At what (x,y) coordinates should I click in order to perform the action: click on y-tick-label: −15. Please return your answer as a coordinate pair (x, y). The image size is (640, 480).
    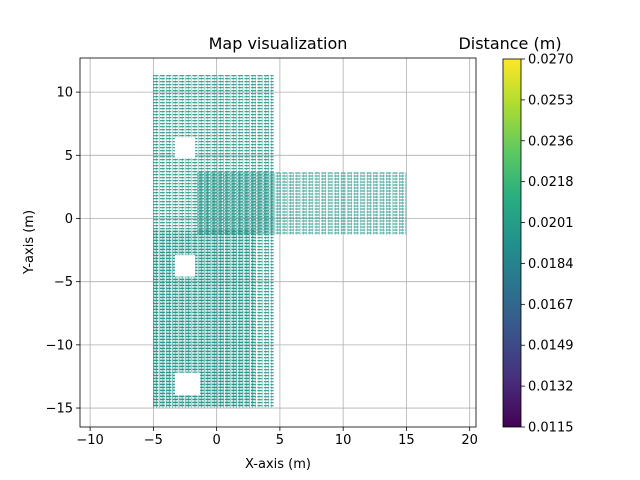
    Looking at the image, I should click on (59, 409).